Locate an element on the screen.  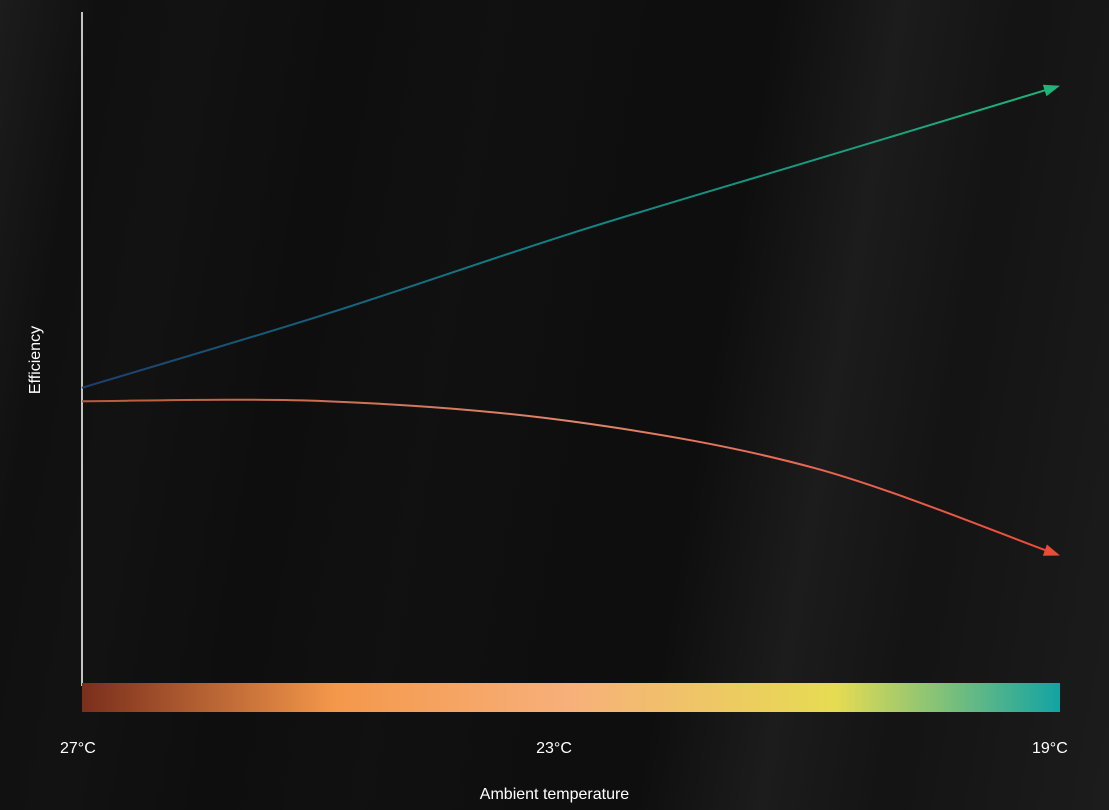
x-tick-label: 27°C is located at coordinates (78, 748).